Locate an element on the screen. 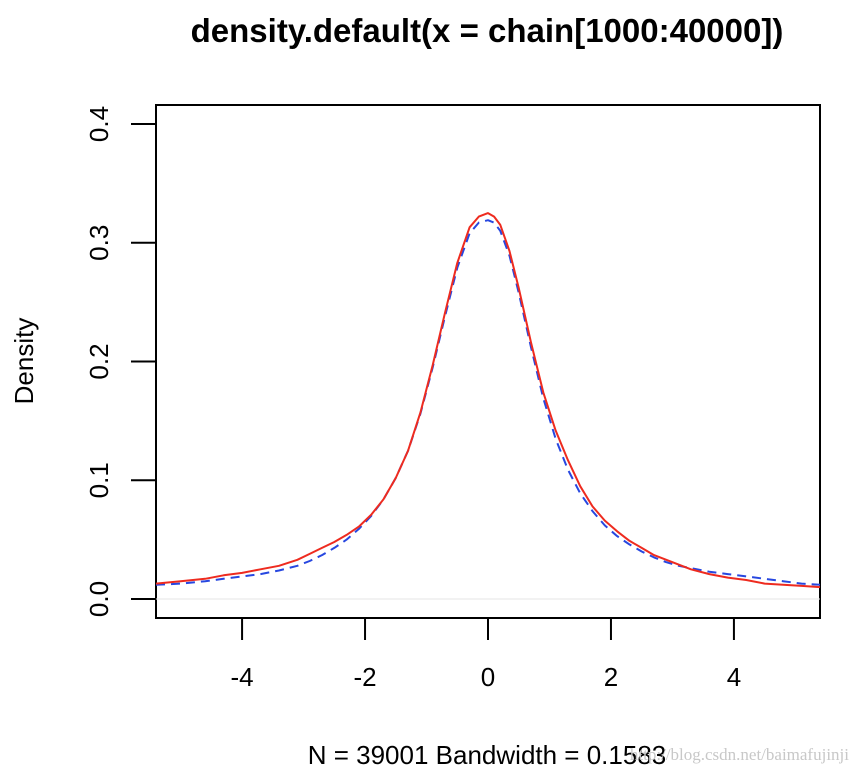 This screenshot has height=776, width=858. x-tick-label: 0 is located at coordinates (488, 677).